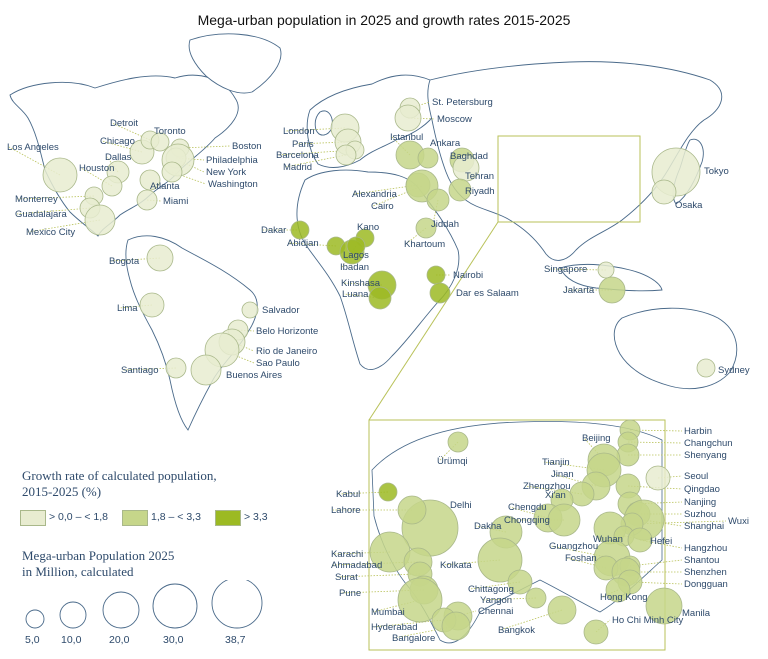  I want to click on city-label-hangzhou: Hangzhou, so click(705, 548).